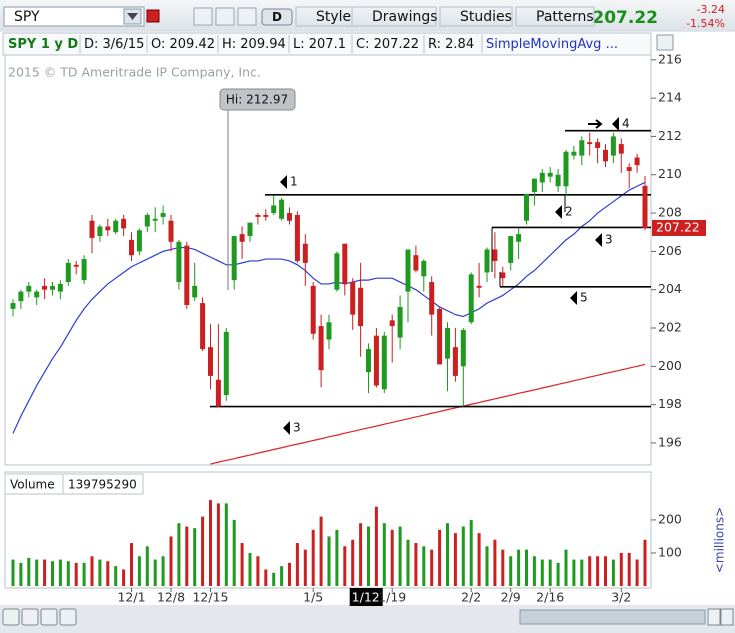 The image size is (735, 633). I want to click on marker-label: 1, so click(294, 182).